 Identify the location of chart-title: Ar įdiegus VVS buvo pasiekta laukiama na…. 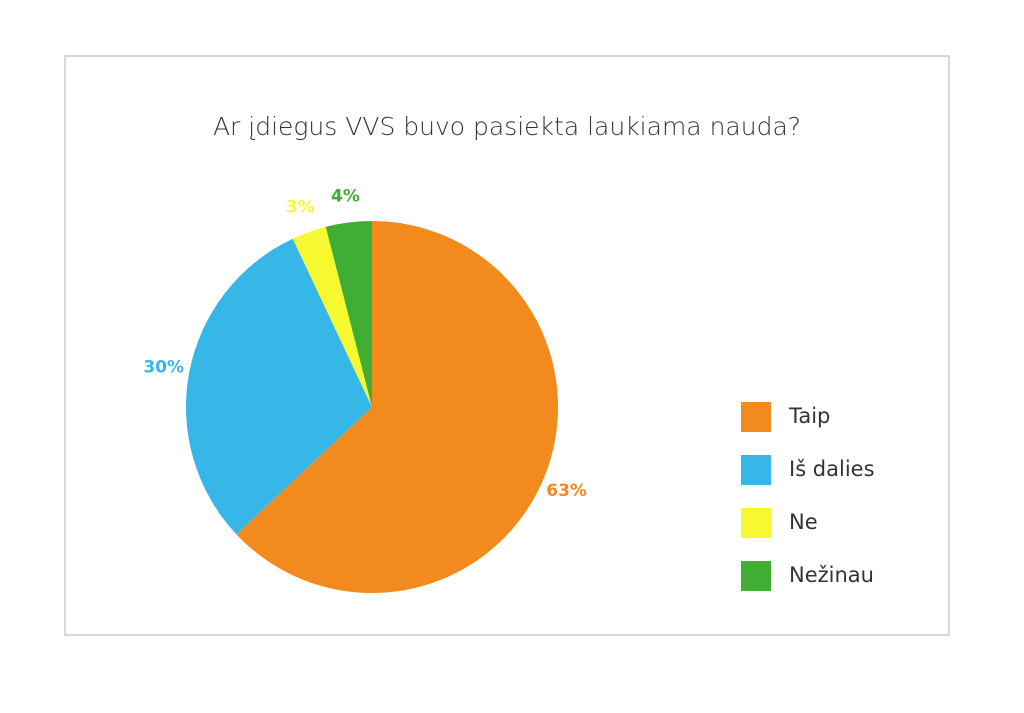
(507, 126).